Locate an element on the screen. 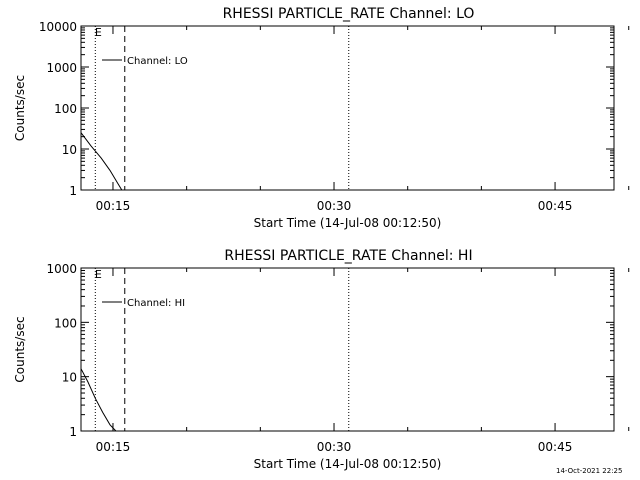 The height and width of the screenshot is (480, 640). legend-label: Channel: HI is located at coordinates (156, 303).